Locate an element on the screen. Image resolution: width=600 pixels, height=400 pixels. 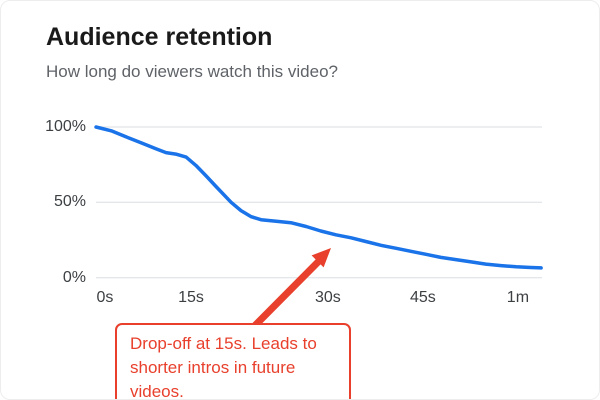
annotation-arrow-icon is located at coordinates (290, 289).